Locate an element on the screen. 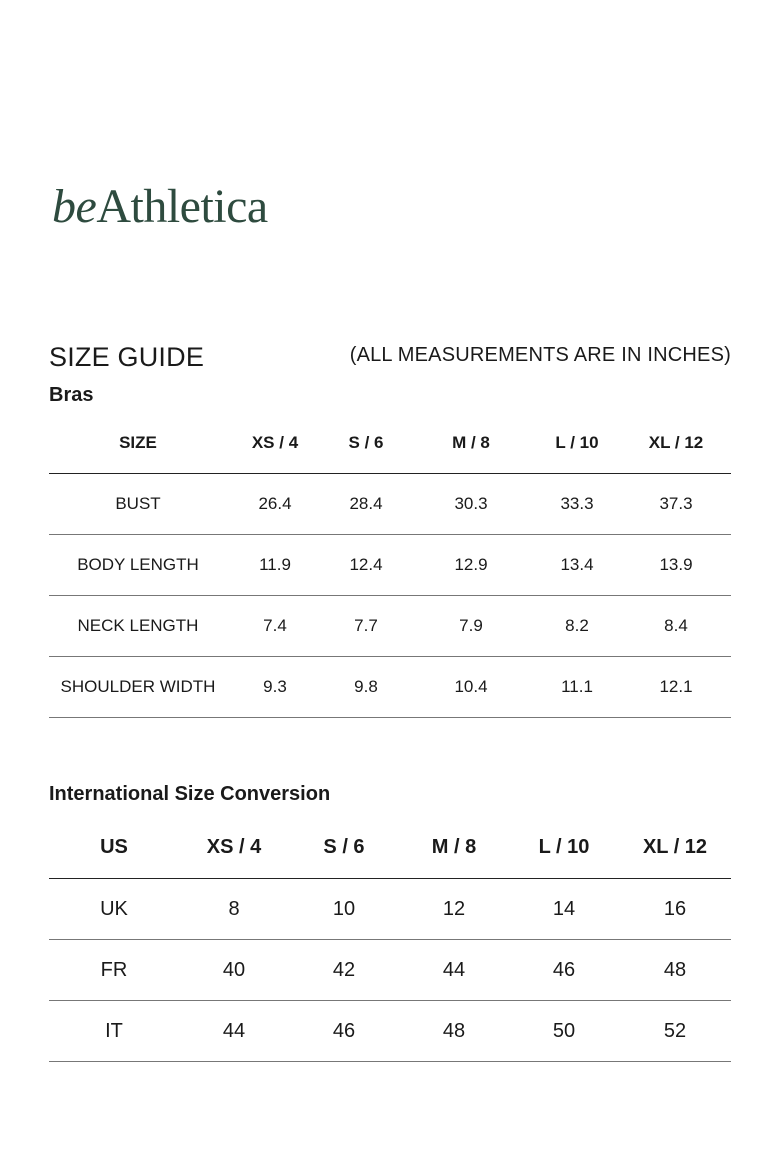 The image size is (780, 1170). table-cell: 8 is located at coordinates (234, 909).